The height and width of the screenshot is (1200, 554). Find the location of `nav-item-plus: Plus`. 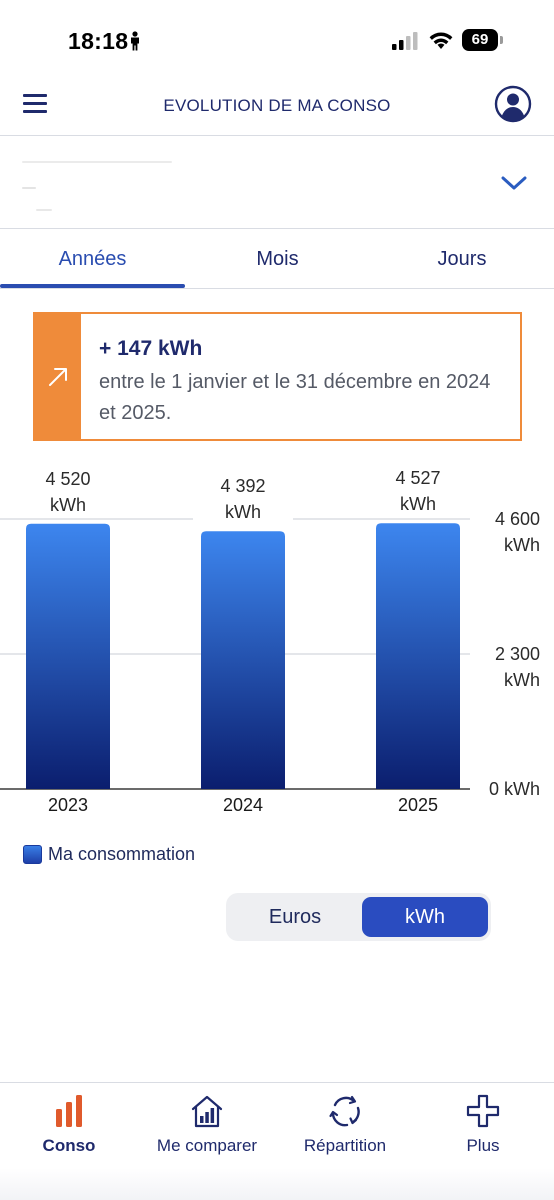

nav-item-plus: Plus is located at coordinates (483, 1128).